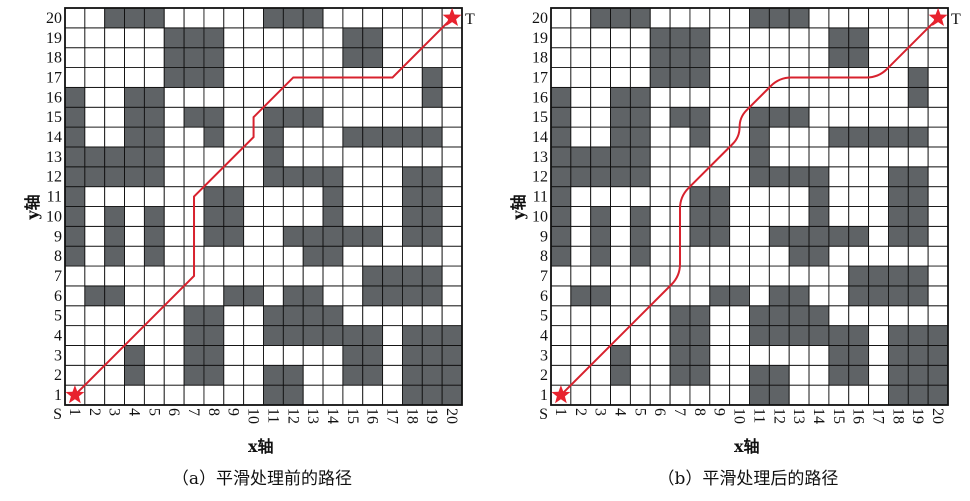  Describe the element at coordinates (878, 416) in the screenshot. I see `x-tick-label: 17` at that location.